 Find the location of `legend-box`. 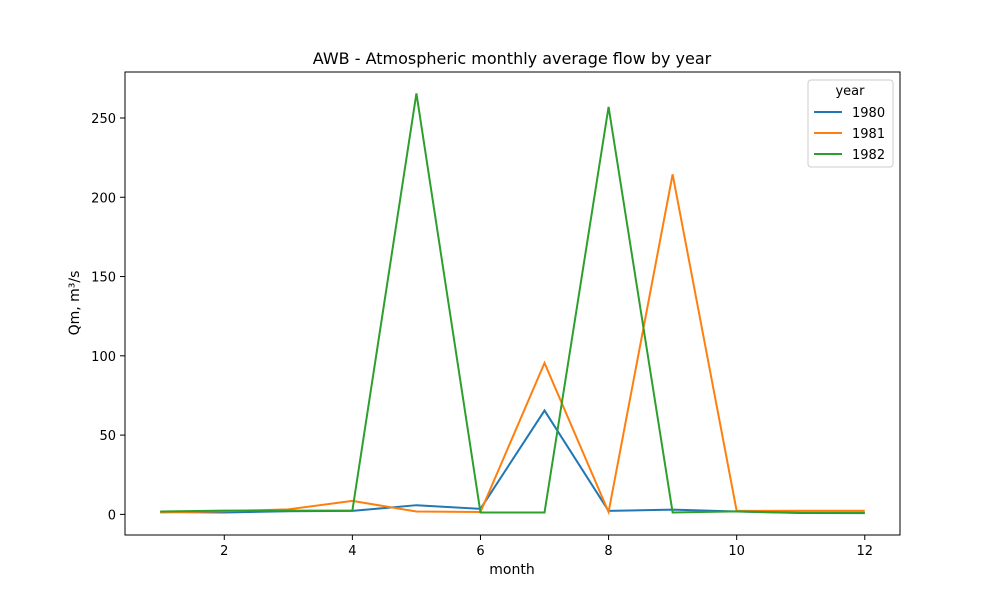

legend-box is located at coordinates (850, 123).